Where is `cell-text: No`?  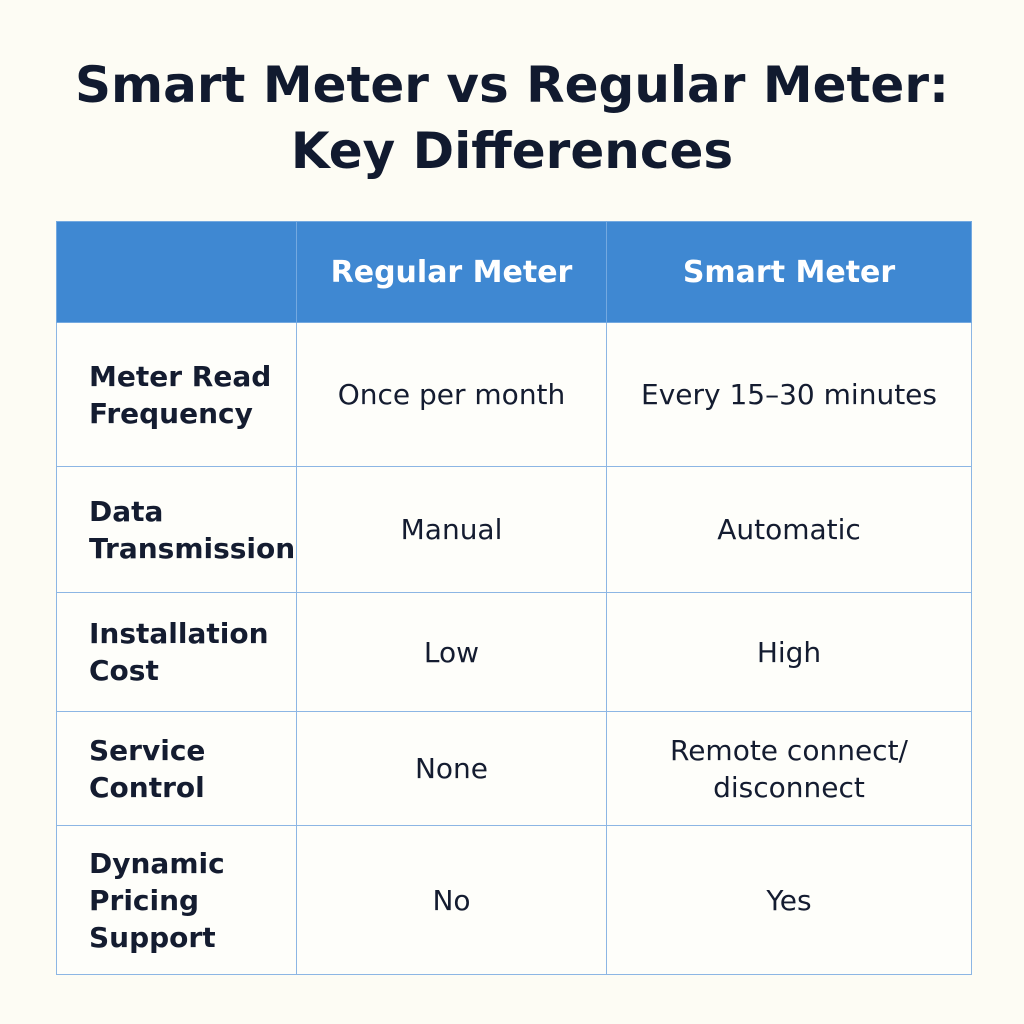 cell-text: No is located at coordinates (451, 900).